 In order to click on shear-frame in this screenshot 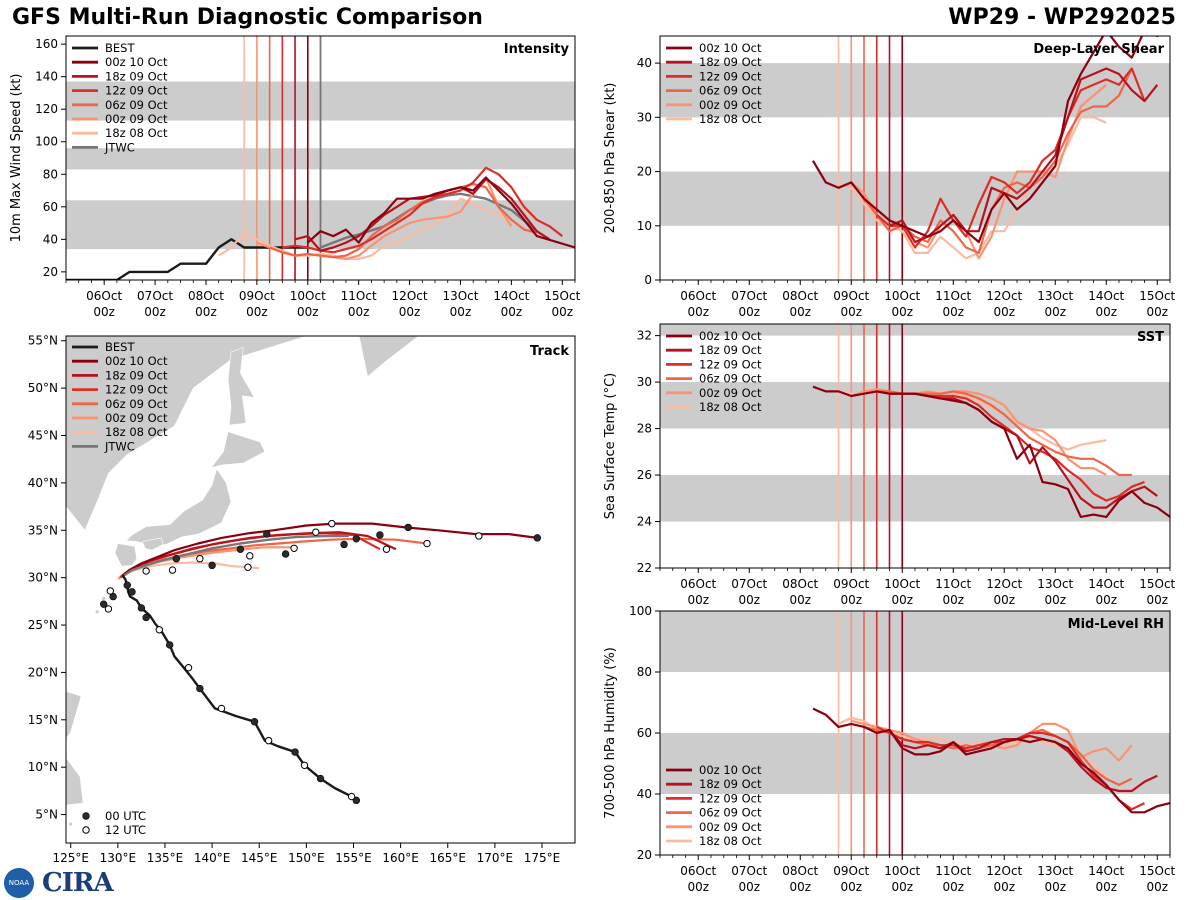, I will do `click(915, 158)`.